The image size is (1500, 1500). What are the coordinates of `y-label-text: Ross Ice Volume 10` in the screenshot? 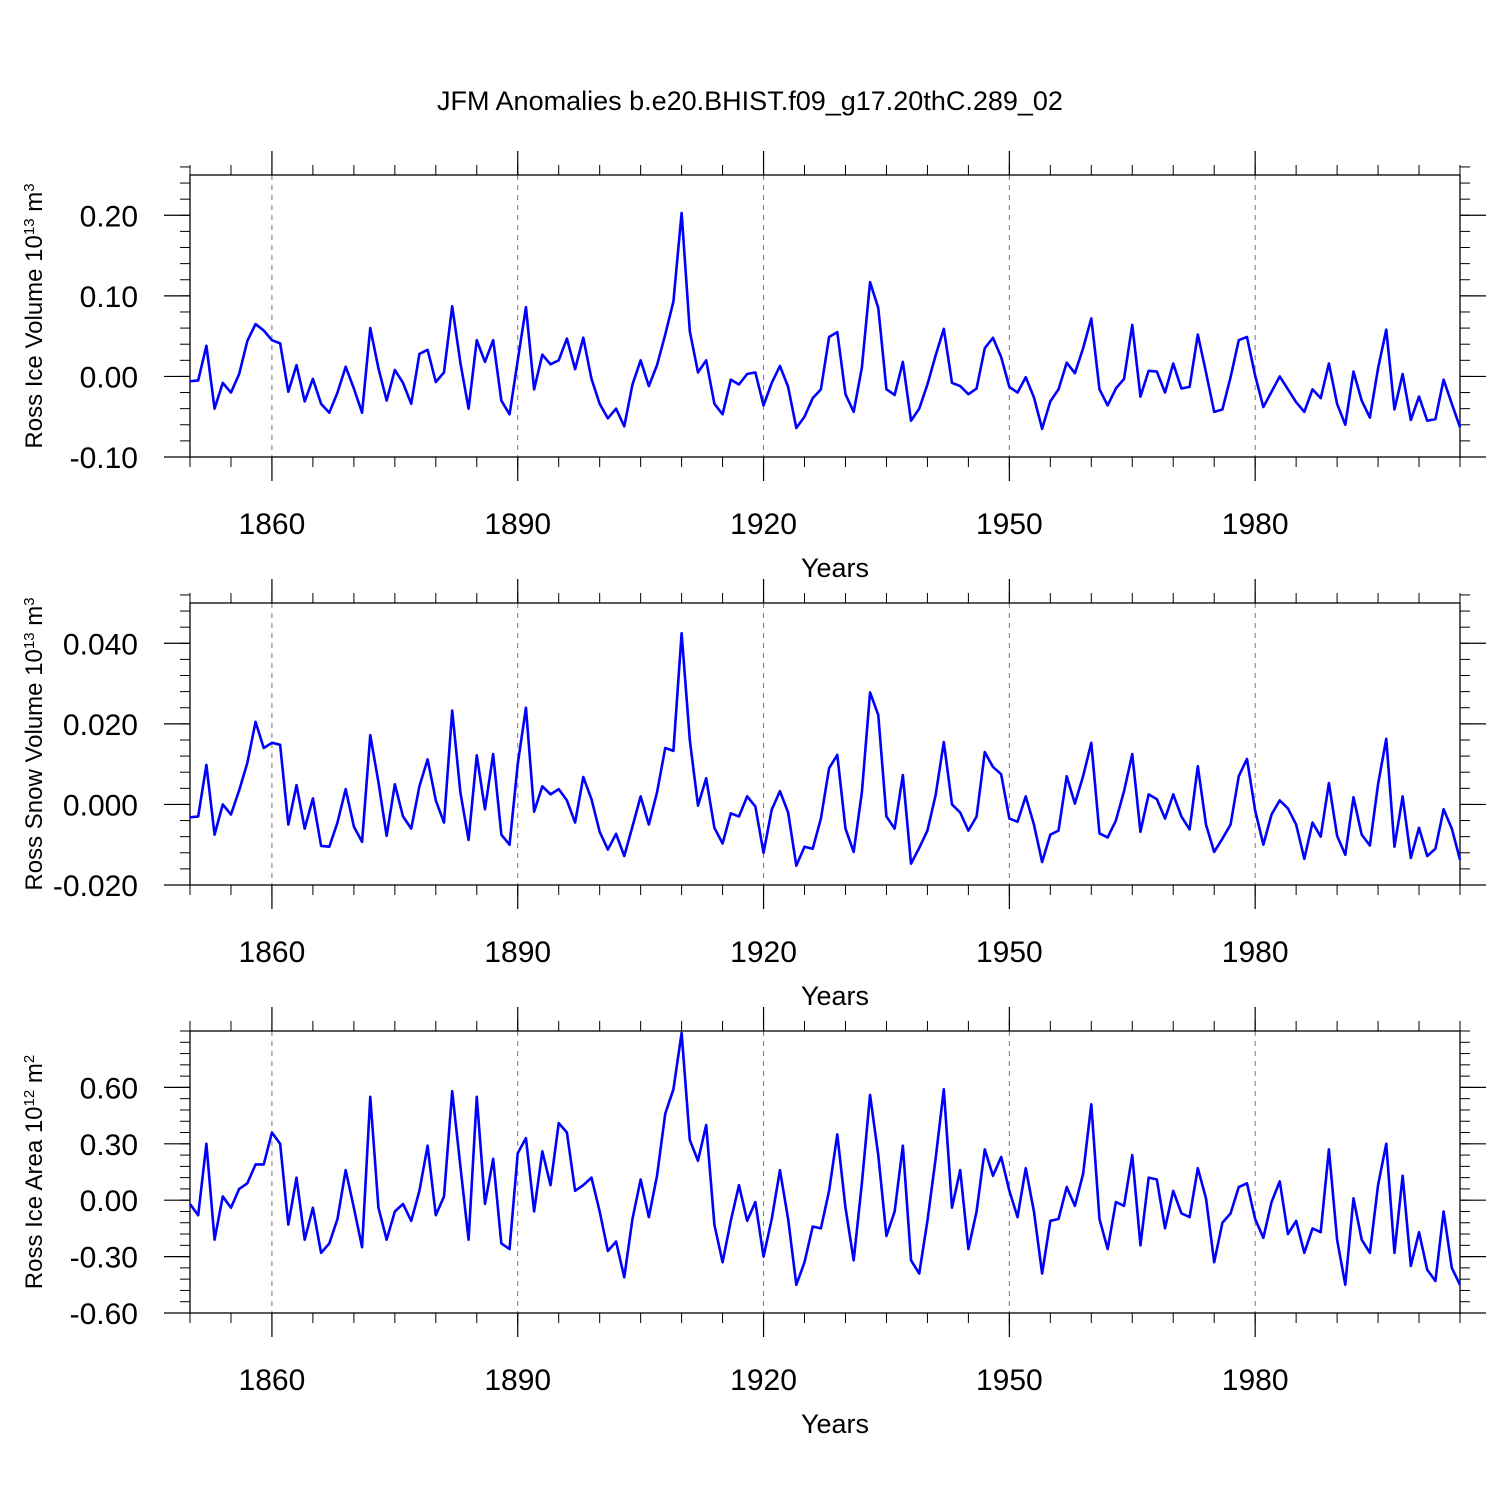 It's located at (34, 341).